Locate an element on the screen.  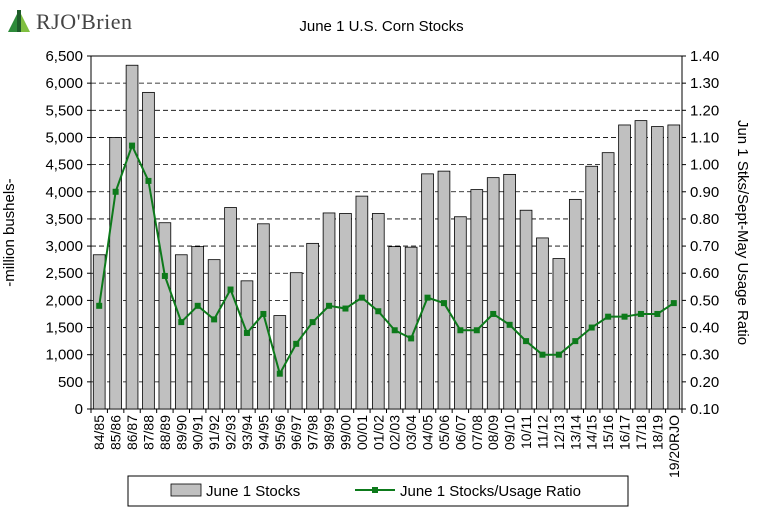
y-tick-label: 4,500 is located at coordinates (64, 165).